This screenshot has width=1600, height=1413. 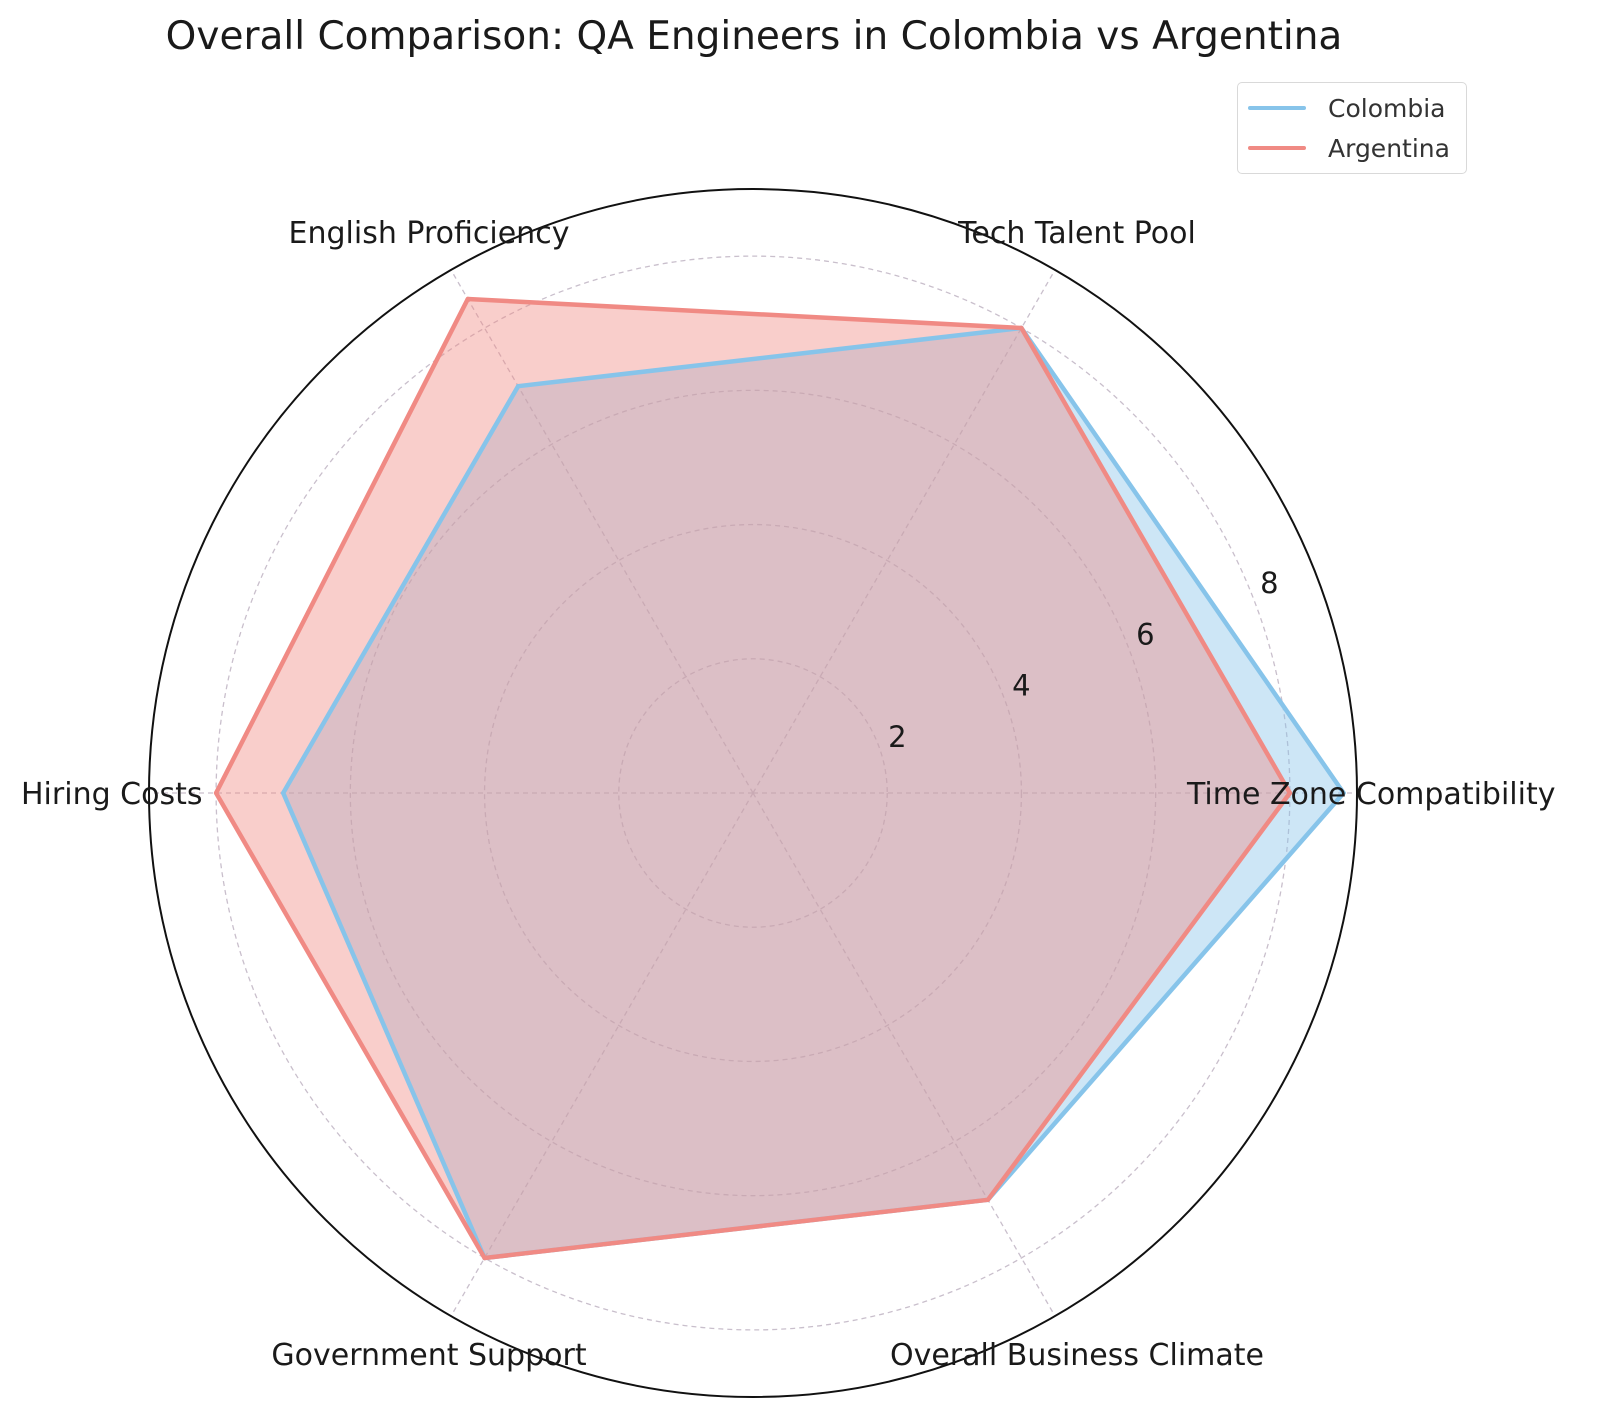 I want to click on category-label-2: Tech Talent Pool, so click(x=1076, y=233).